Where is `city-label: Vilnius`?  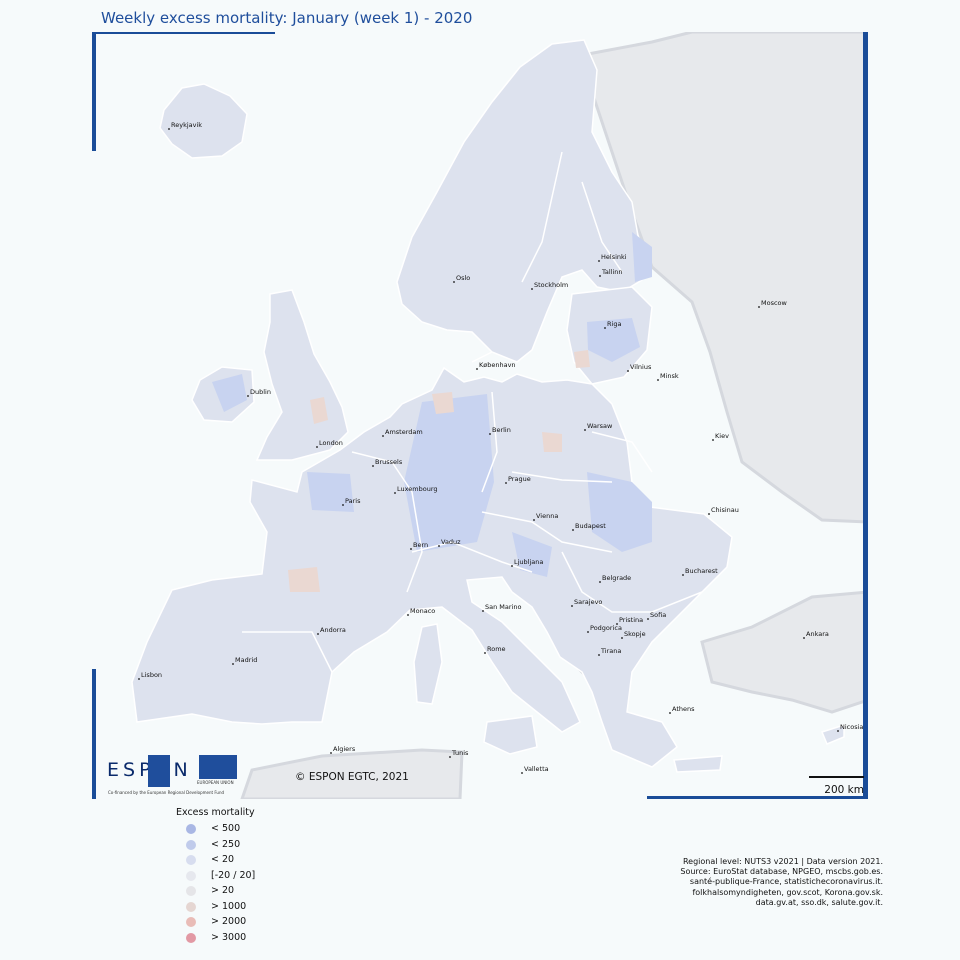
city-label: Vilnius is located at coordinates (641, 367).